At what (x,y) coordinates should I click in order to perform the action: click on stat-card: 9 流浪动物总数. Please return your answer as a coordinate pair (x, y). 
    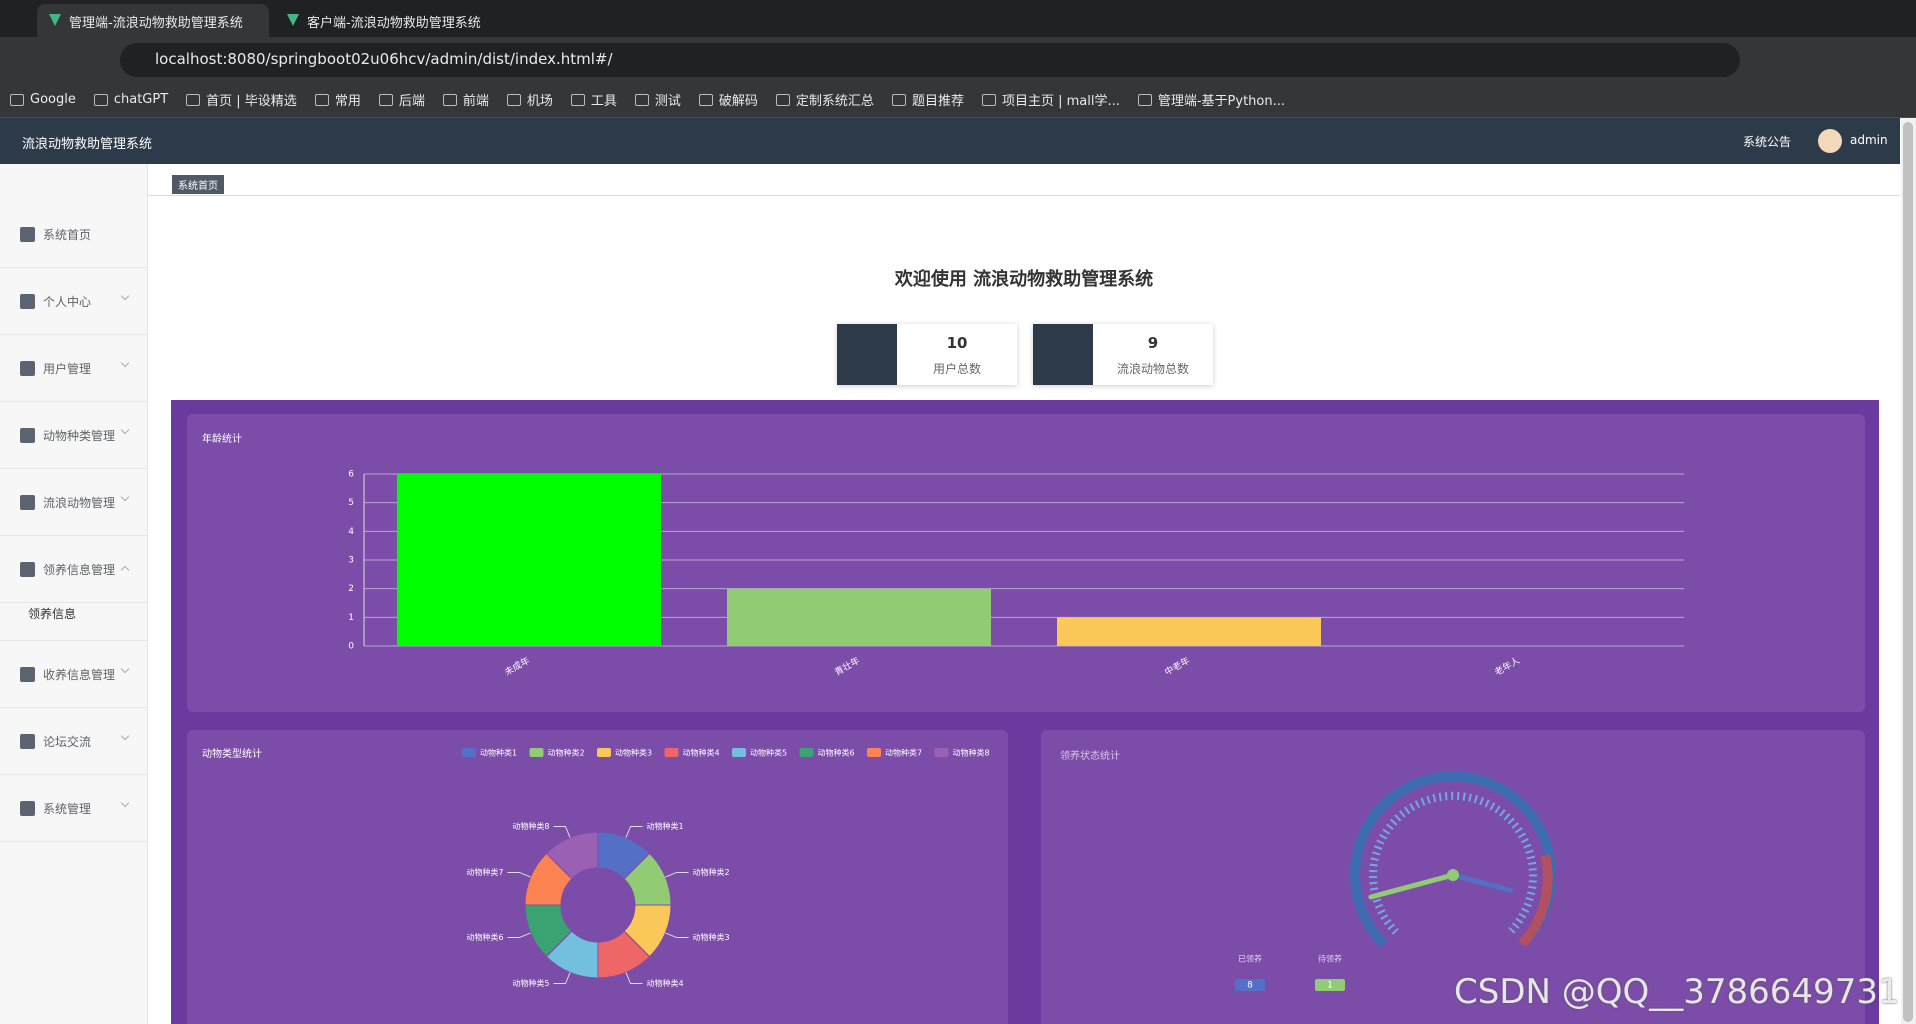
    Looking at the image, I should click on (1123, 354).